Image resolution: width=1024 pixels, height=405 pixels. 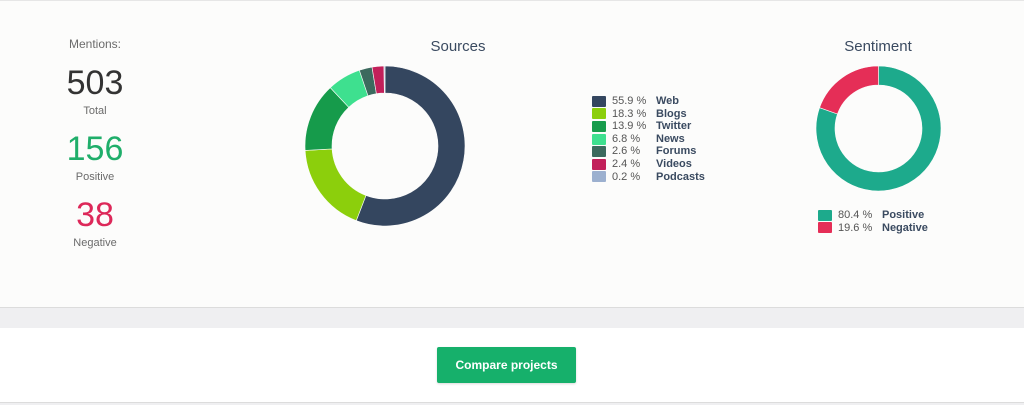 What do you see at coordinates (629, 126) in the screenshot?
I see `legend-percent: 13.9 %` at bounding box center [629, 126].